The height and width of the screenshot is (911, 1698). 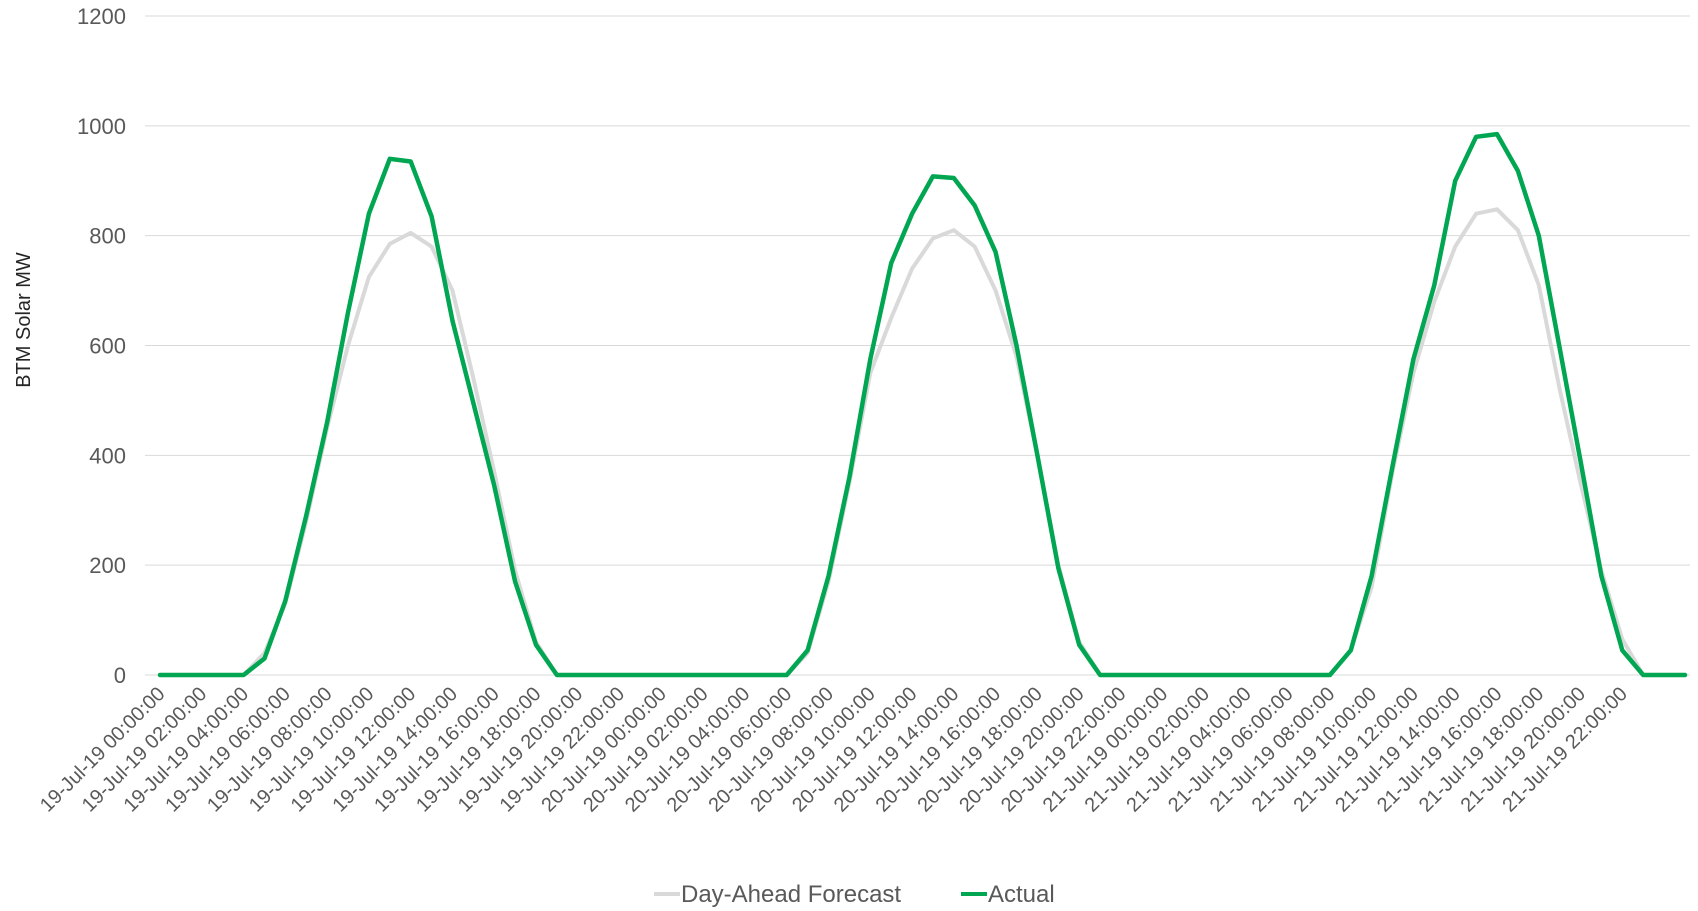 I want to click on y-axis-ticks: 0 200 400 600 800 1000 1200, so click(x=101, y=346).